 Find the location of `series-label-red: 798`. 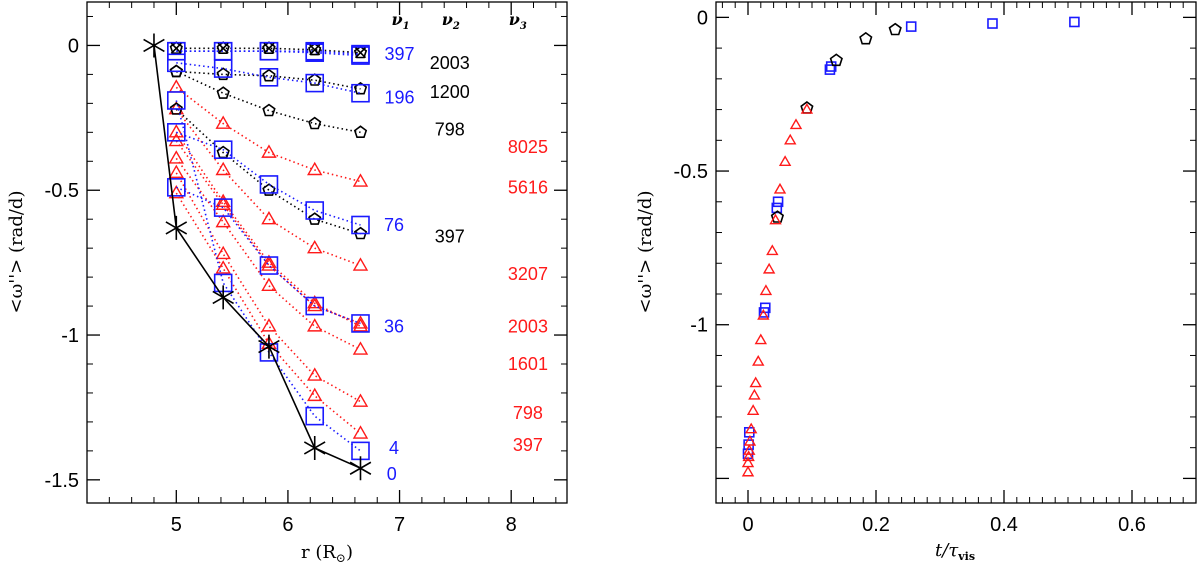

series-label-red: 798 is located at coordinates (528, 413).